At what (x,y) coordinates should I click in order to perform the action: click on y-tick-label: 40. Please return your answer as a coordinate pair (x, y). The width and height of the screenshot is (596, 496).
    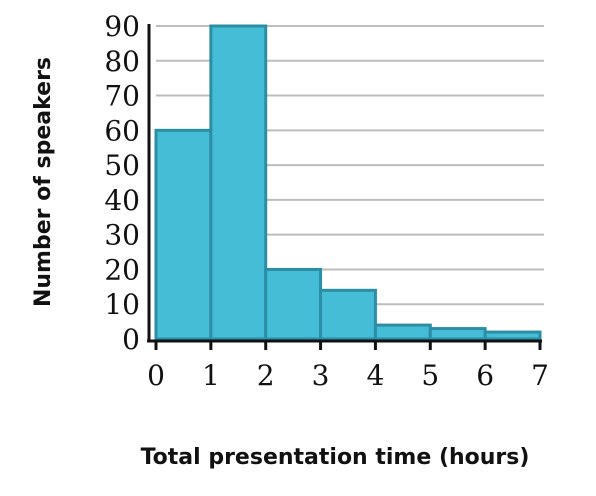
    Looking at the image, I should click on (122, 200).